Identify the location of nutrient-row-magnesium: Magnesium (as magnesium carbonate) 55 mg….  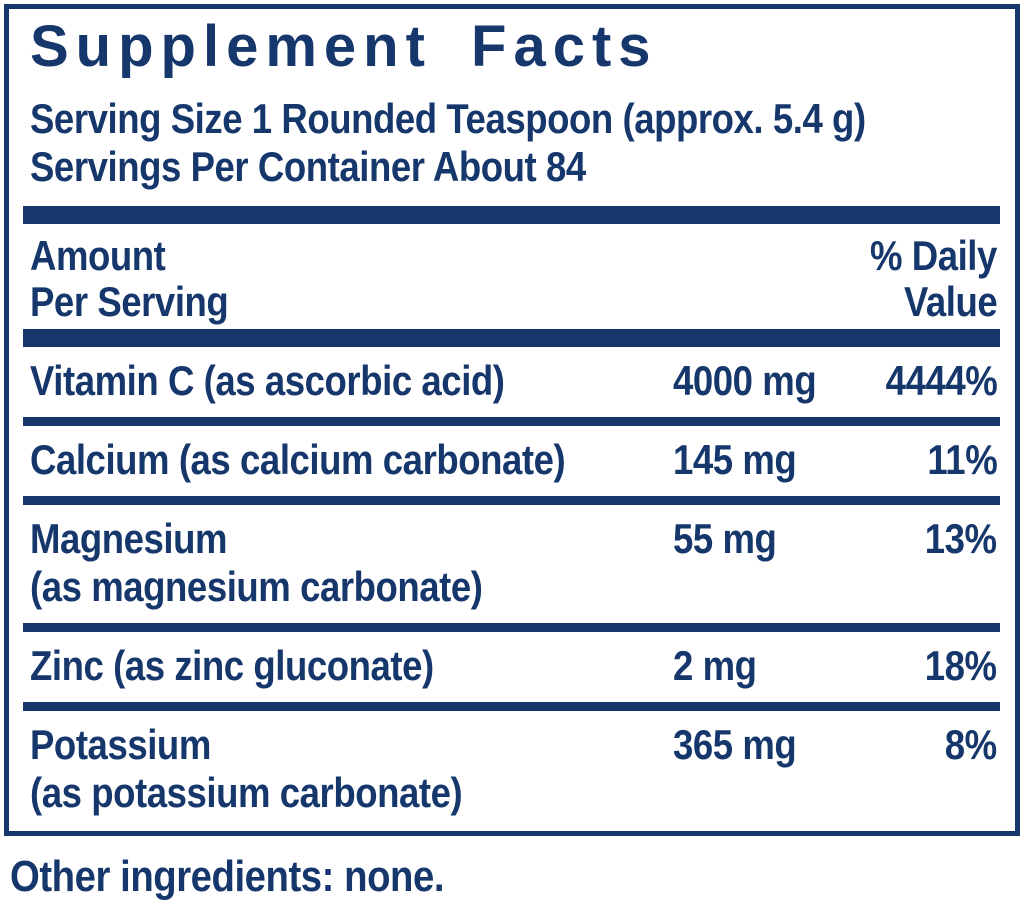
(512, 564).